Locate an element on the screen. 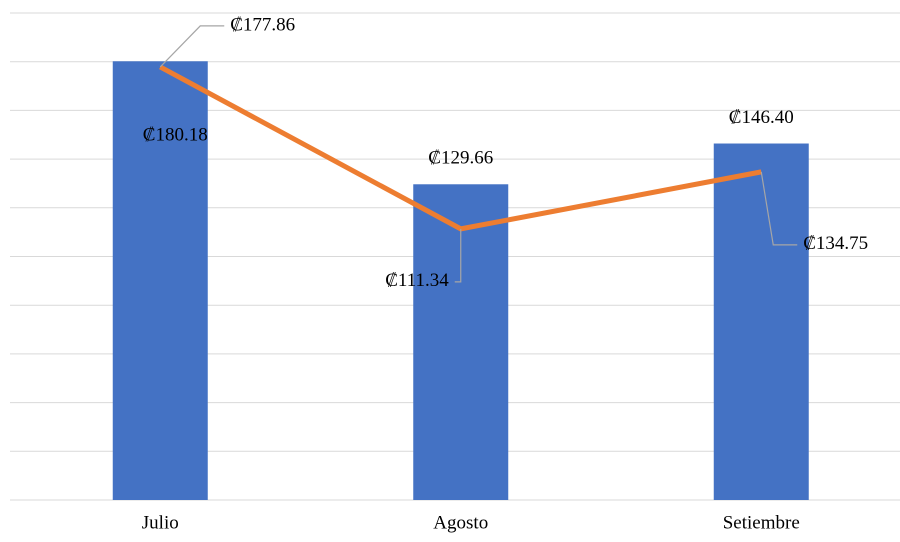 The image size is (900, 542). bar-value-label: ₡180.18 is located at coordinates (175, 135).